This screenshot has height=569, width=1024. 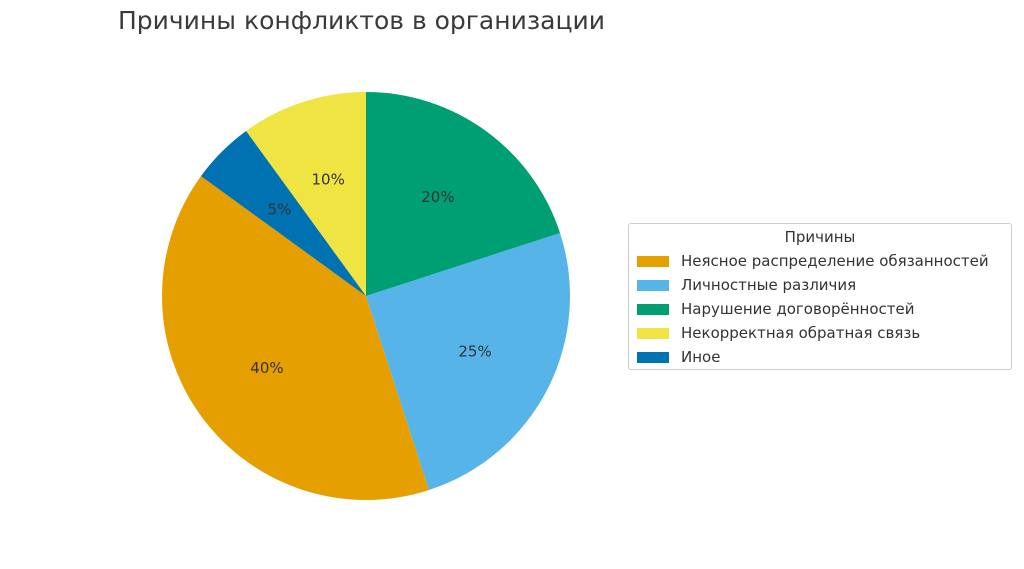 What do you see at coordinates (820, 237) in the screenshot?
I see `legend-title: Причины` at bounding box center [820, 237].